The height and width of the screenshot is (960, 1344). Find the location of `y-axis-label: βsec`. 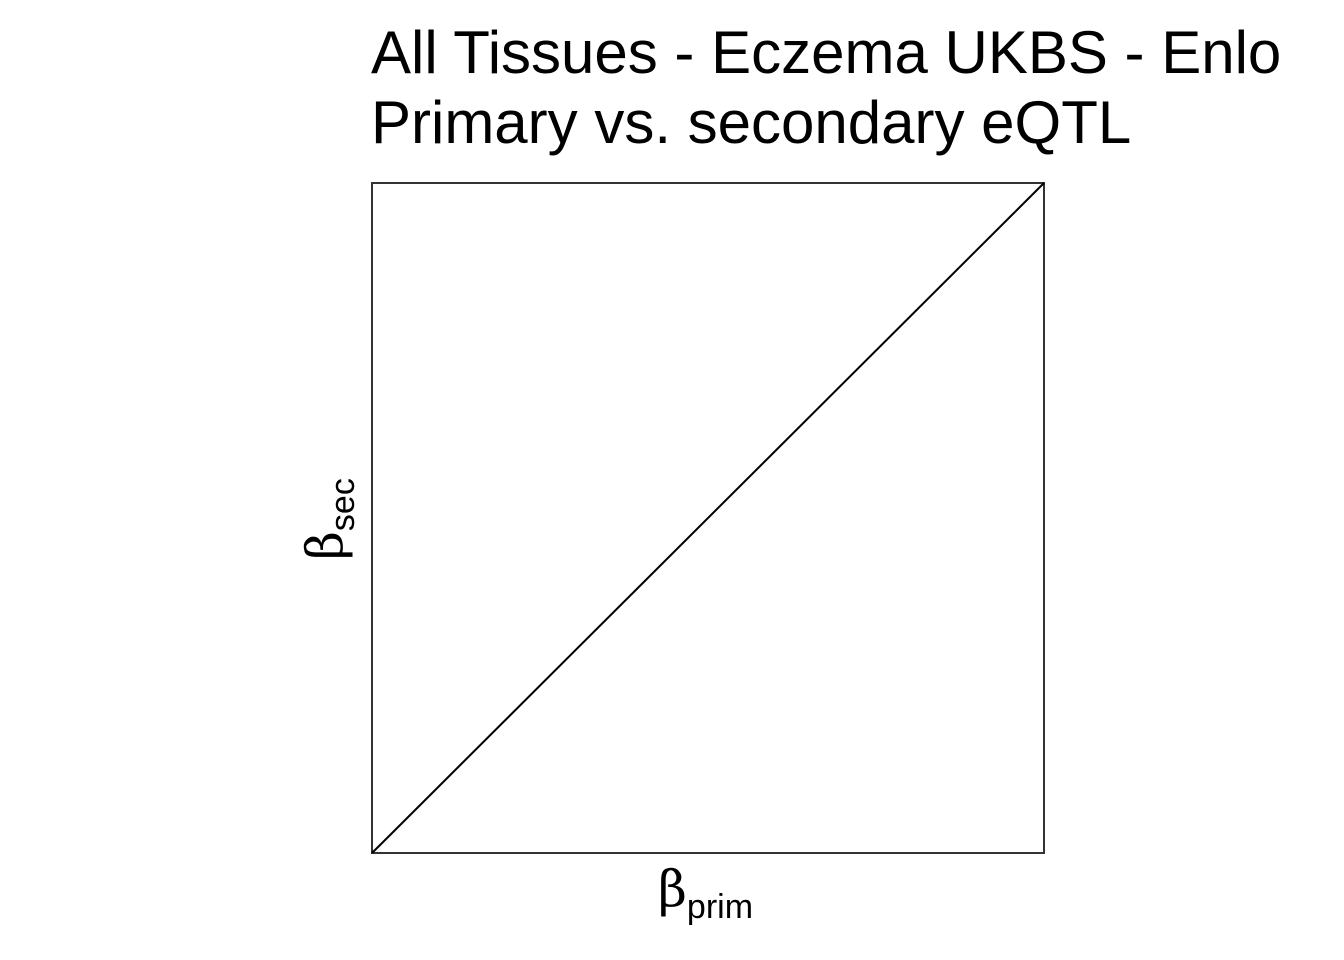

y-axis-label: βsec is located at coordinates (329, 519).